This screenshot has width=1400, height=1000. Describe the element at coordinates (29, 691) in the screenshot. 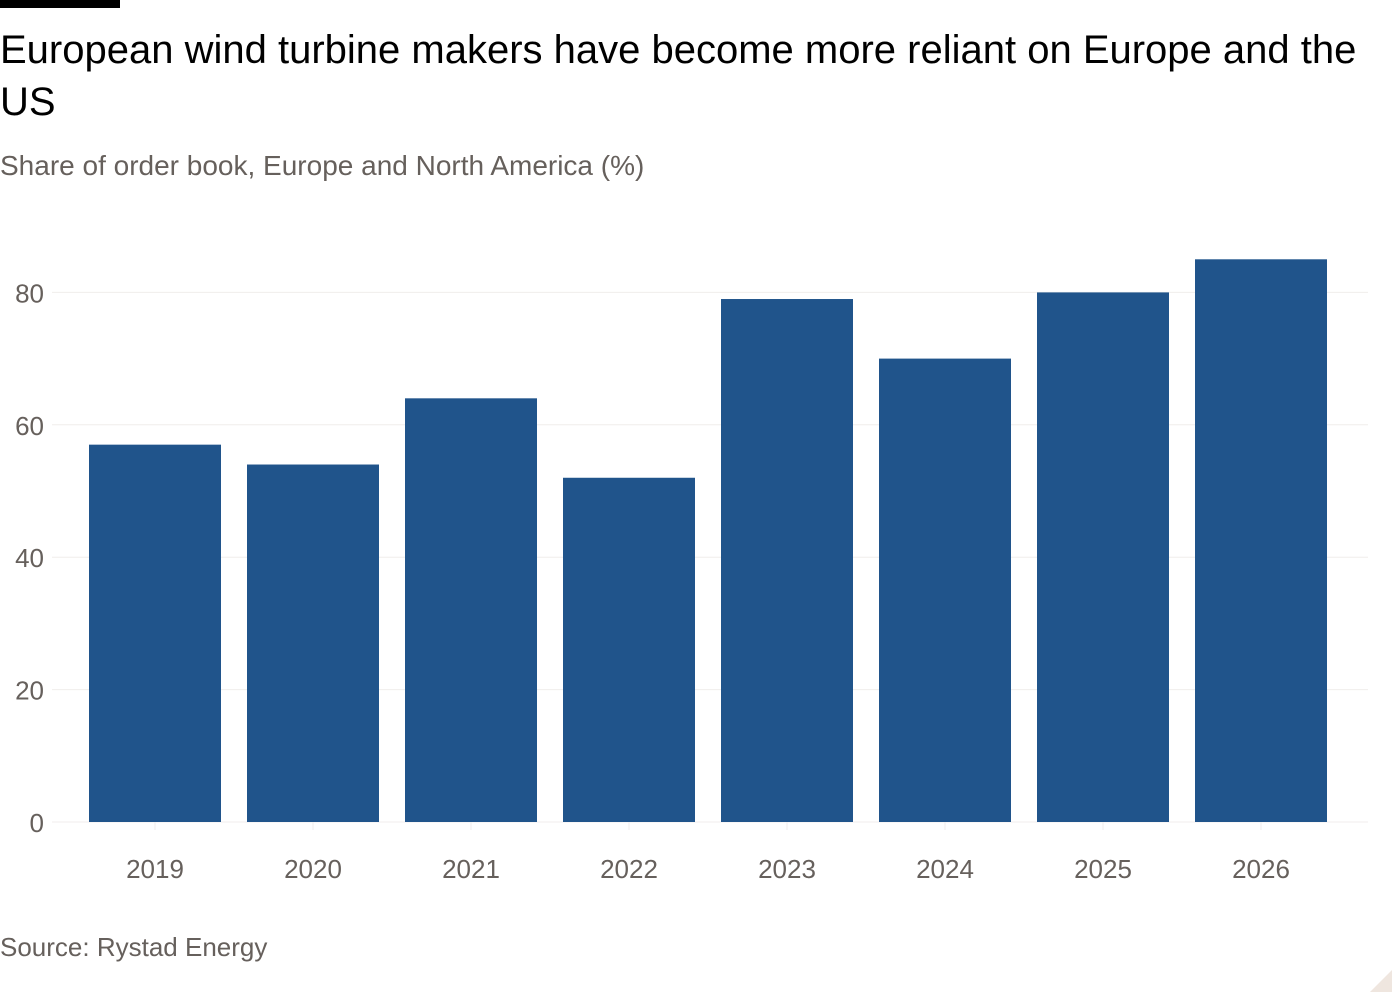

I see `y-tick-label: 20` at that location.